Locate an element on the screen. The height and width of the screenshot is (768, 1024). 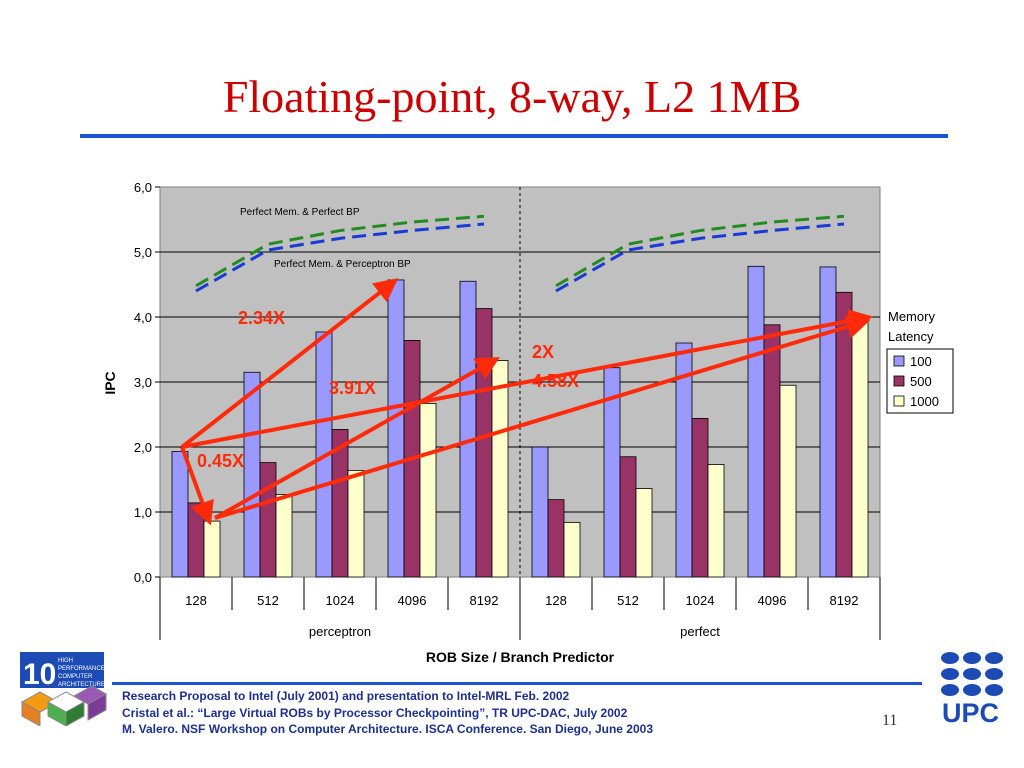
legend-label-100: 100 is located at coordinates (921, 361).